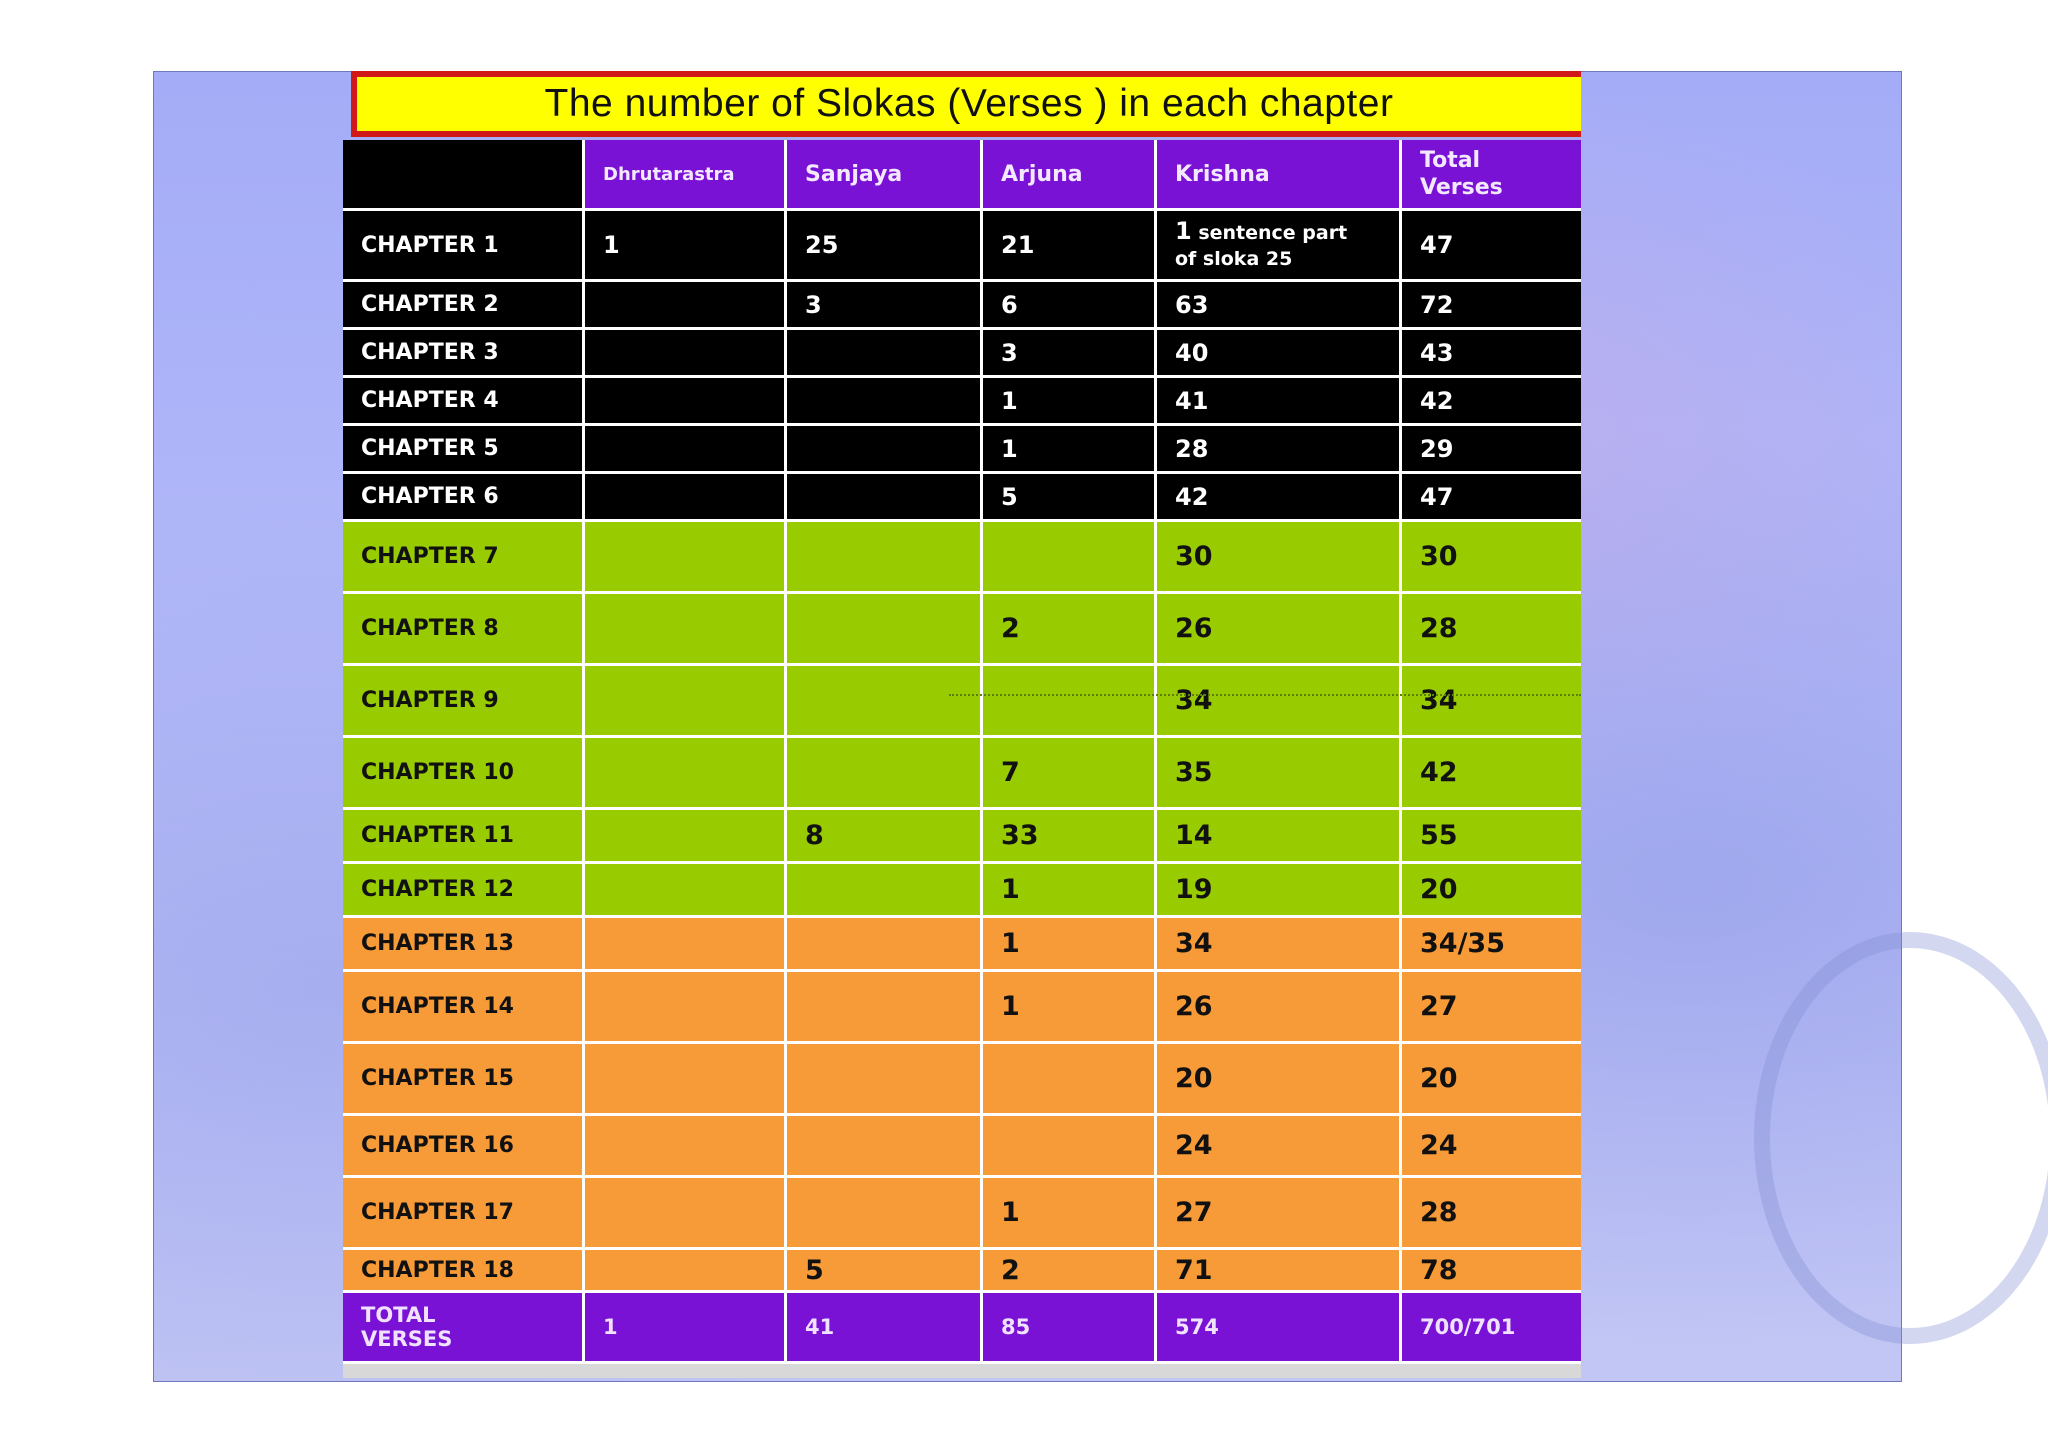 This screenshot has height=1448, width=2048. Describe the element at coordinates (1279, 175) in the screenshot. I see `header-krishna: Krishna` at that location.